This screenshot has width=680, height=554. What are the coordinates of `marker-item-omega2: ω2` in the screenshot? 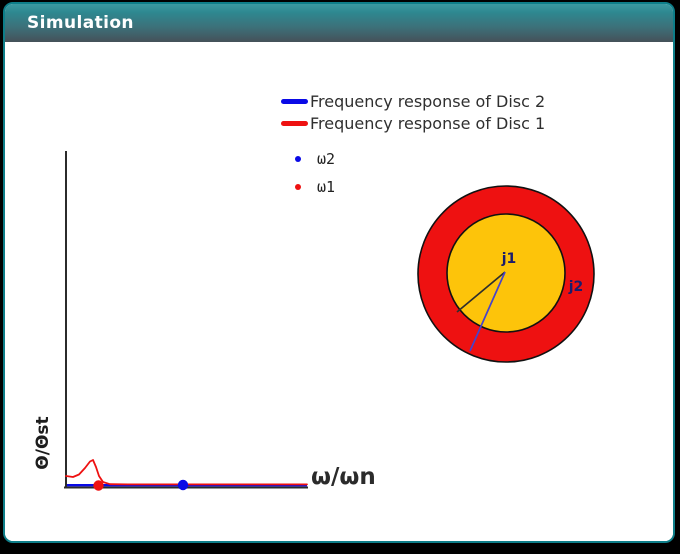 It's located at (315, 159).